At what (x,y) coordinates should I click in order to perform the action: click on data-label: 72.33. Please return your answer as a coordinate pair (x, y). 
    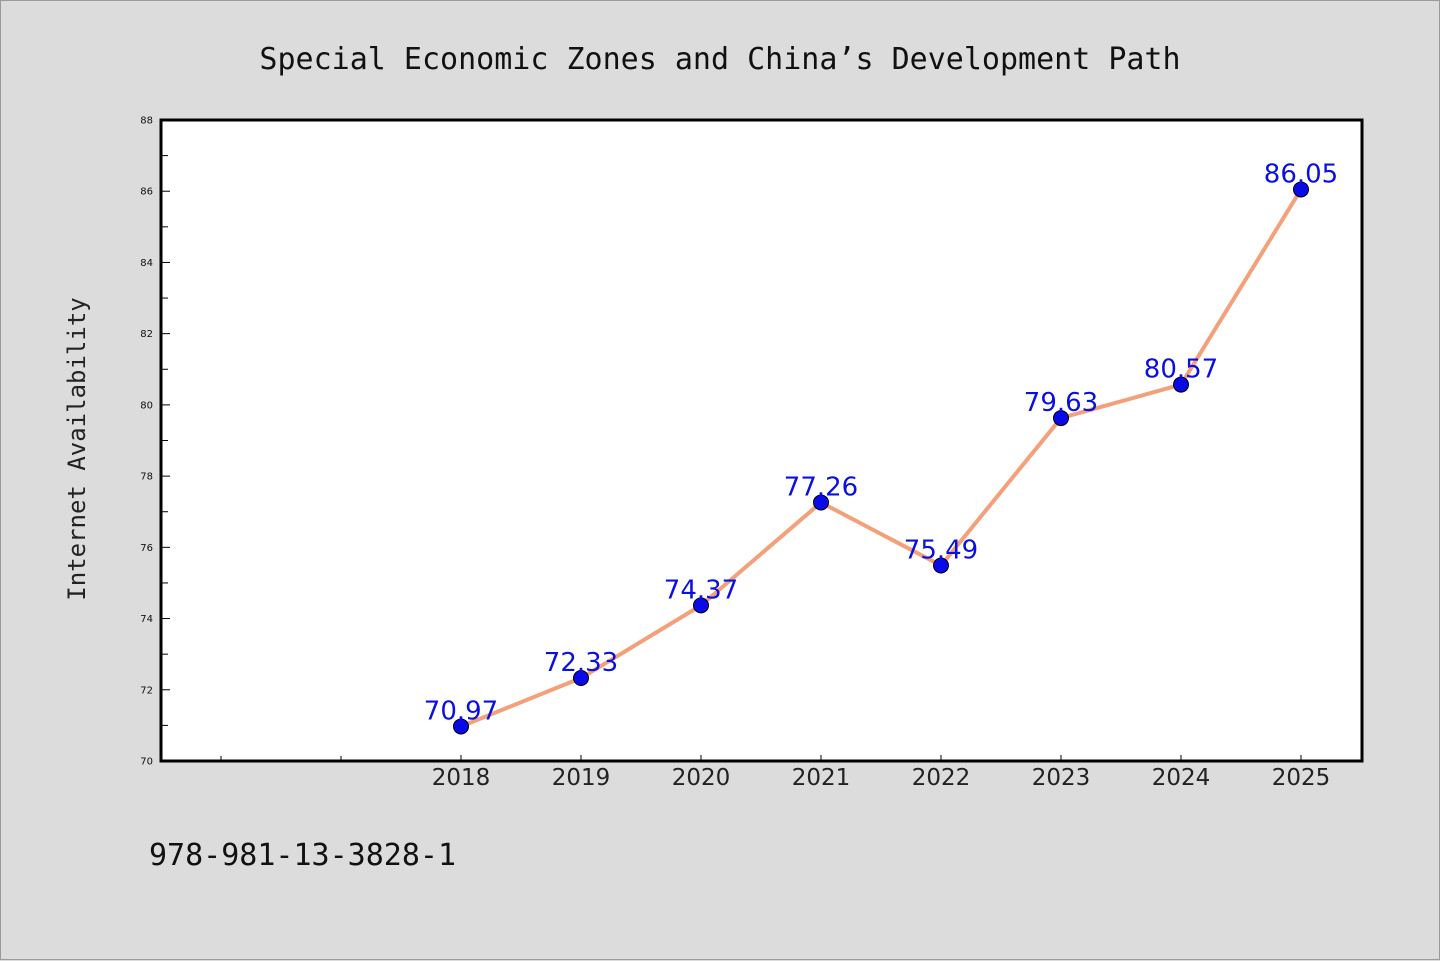
    Looking at the image, I should click on (581, 663).